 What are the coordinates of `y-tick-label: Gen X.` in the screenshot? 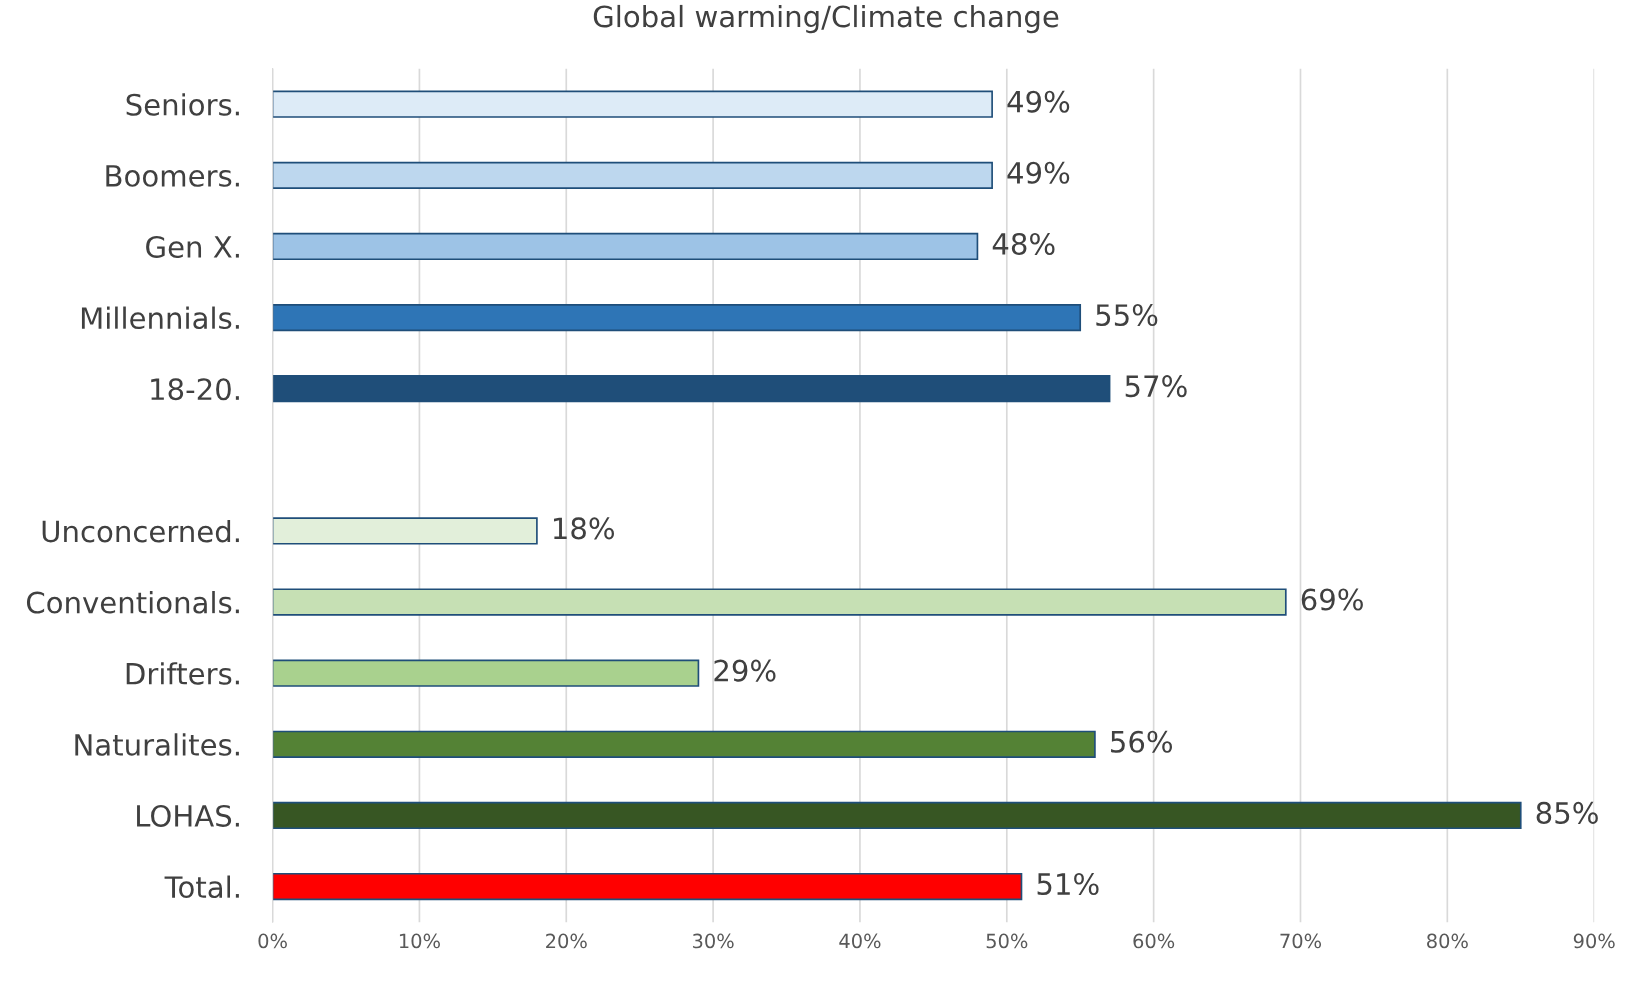 It's located at (192, 246).